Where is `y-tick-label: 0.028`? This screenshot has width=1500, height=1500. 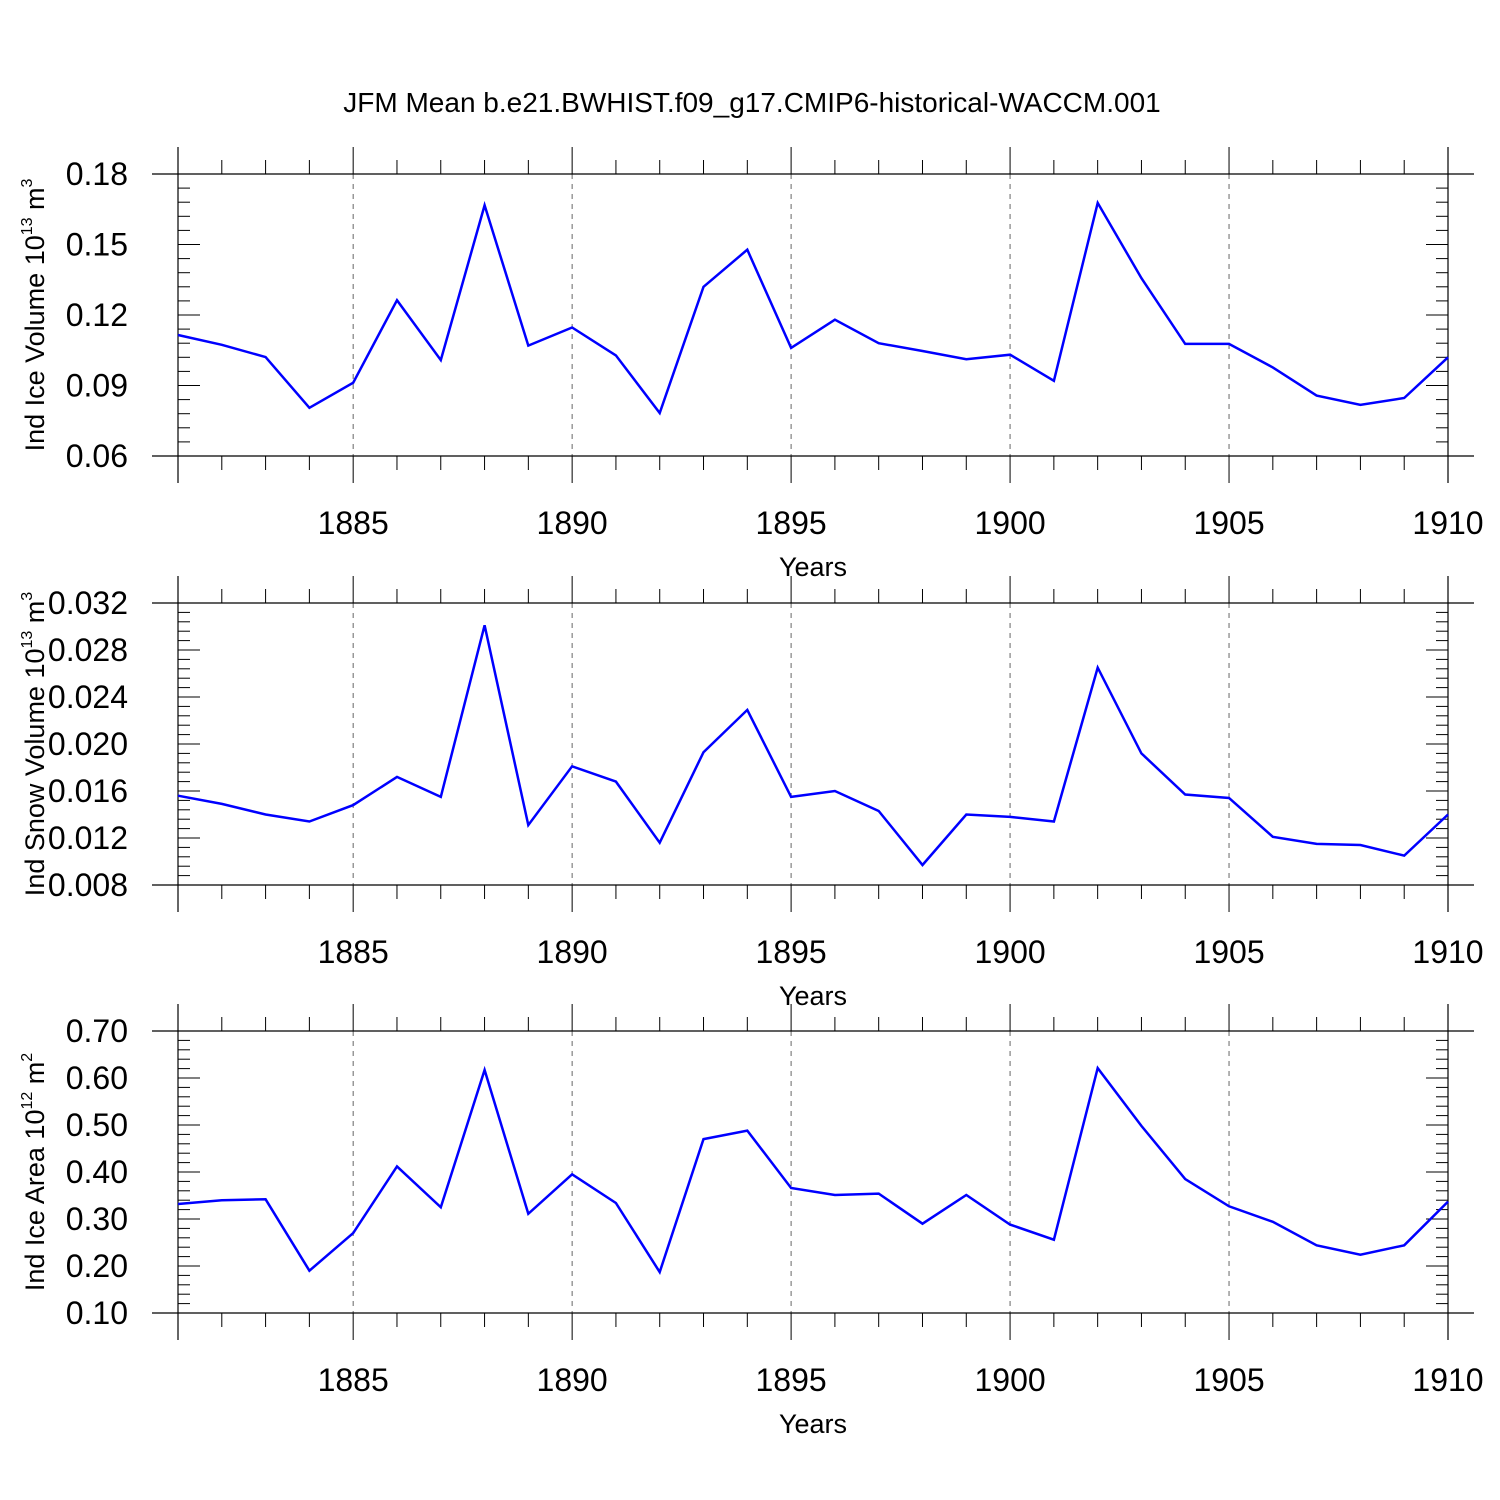 y-tick-label: 0.028 is located at coordinates (88, 650).